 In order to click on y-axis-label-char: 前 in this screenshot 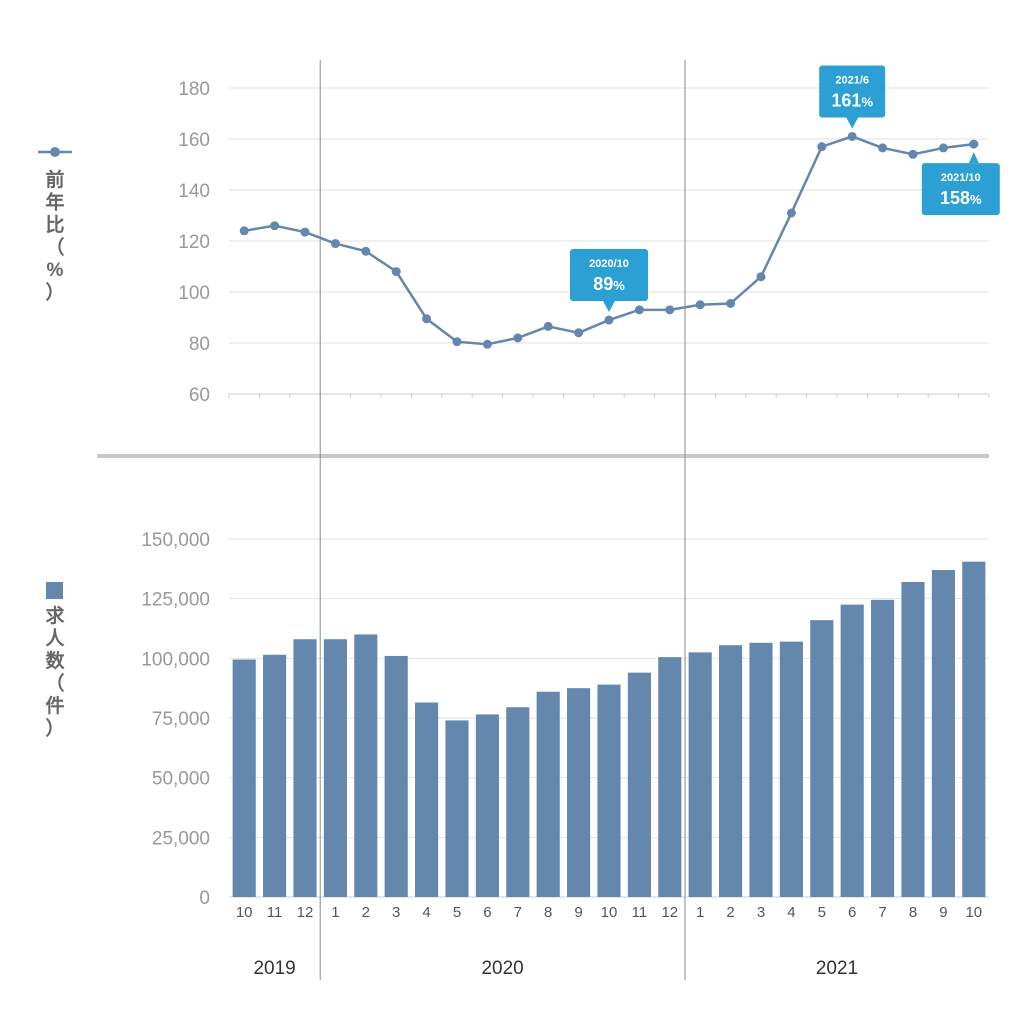, I will do `click(54, 179)`.